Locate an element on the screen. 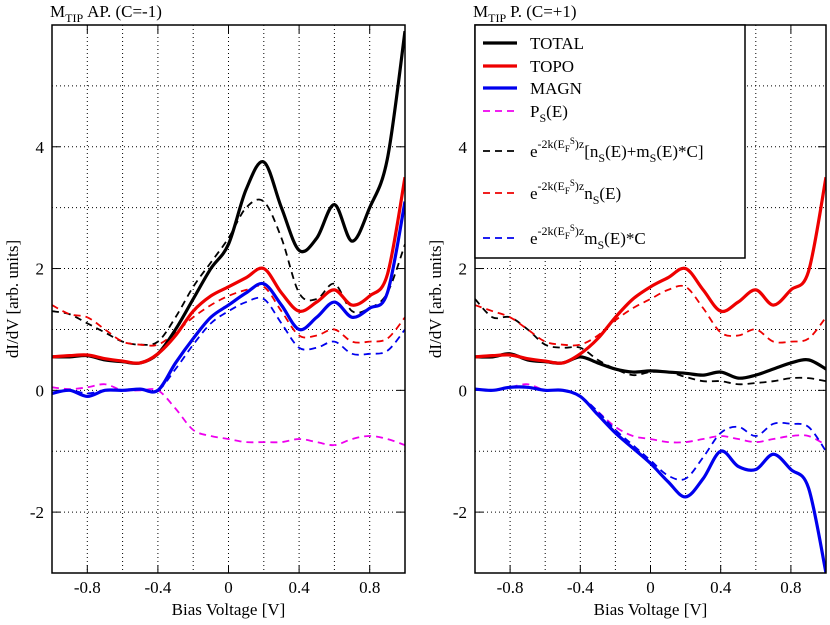  legend-label: e-2k(EFS)zmS(E)*C is located at coordinates (588, 237).